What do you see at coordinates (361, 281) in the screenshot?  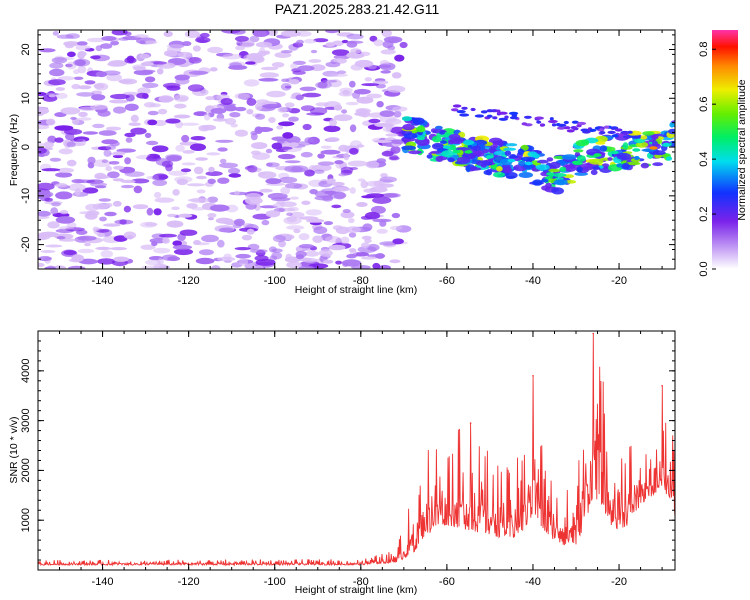 I see `x-tick-label: -80` at bounding box center [361, 281].